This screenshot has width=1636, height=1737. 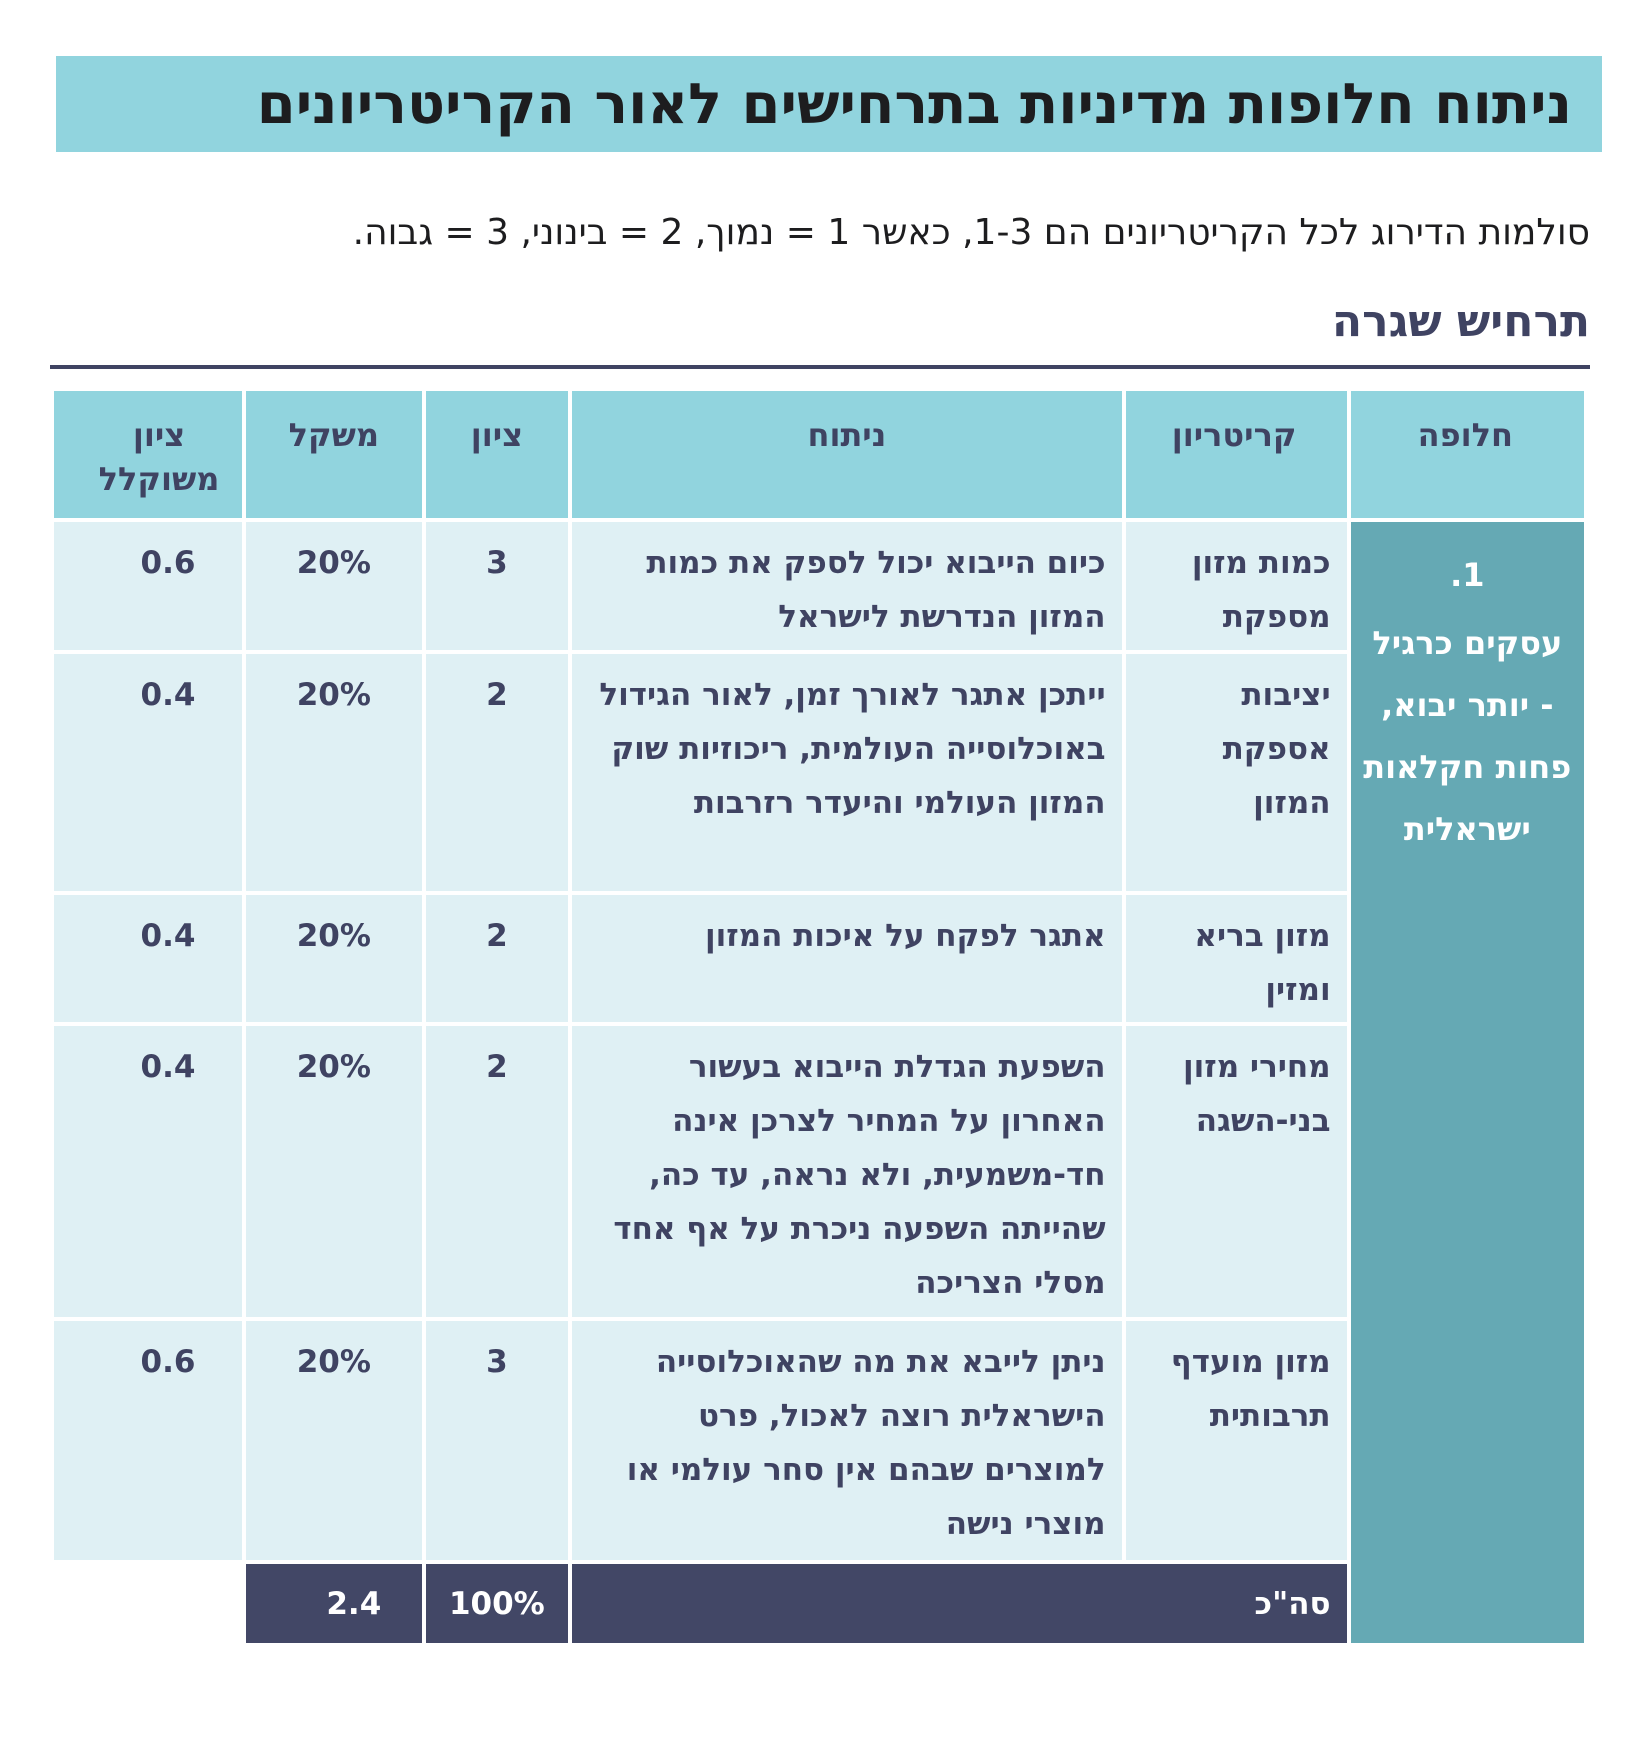 I want to click on criterion-cell: מזון מועדף תרבותית, so click(x=1236, y=1441).